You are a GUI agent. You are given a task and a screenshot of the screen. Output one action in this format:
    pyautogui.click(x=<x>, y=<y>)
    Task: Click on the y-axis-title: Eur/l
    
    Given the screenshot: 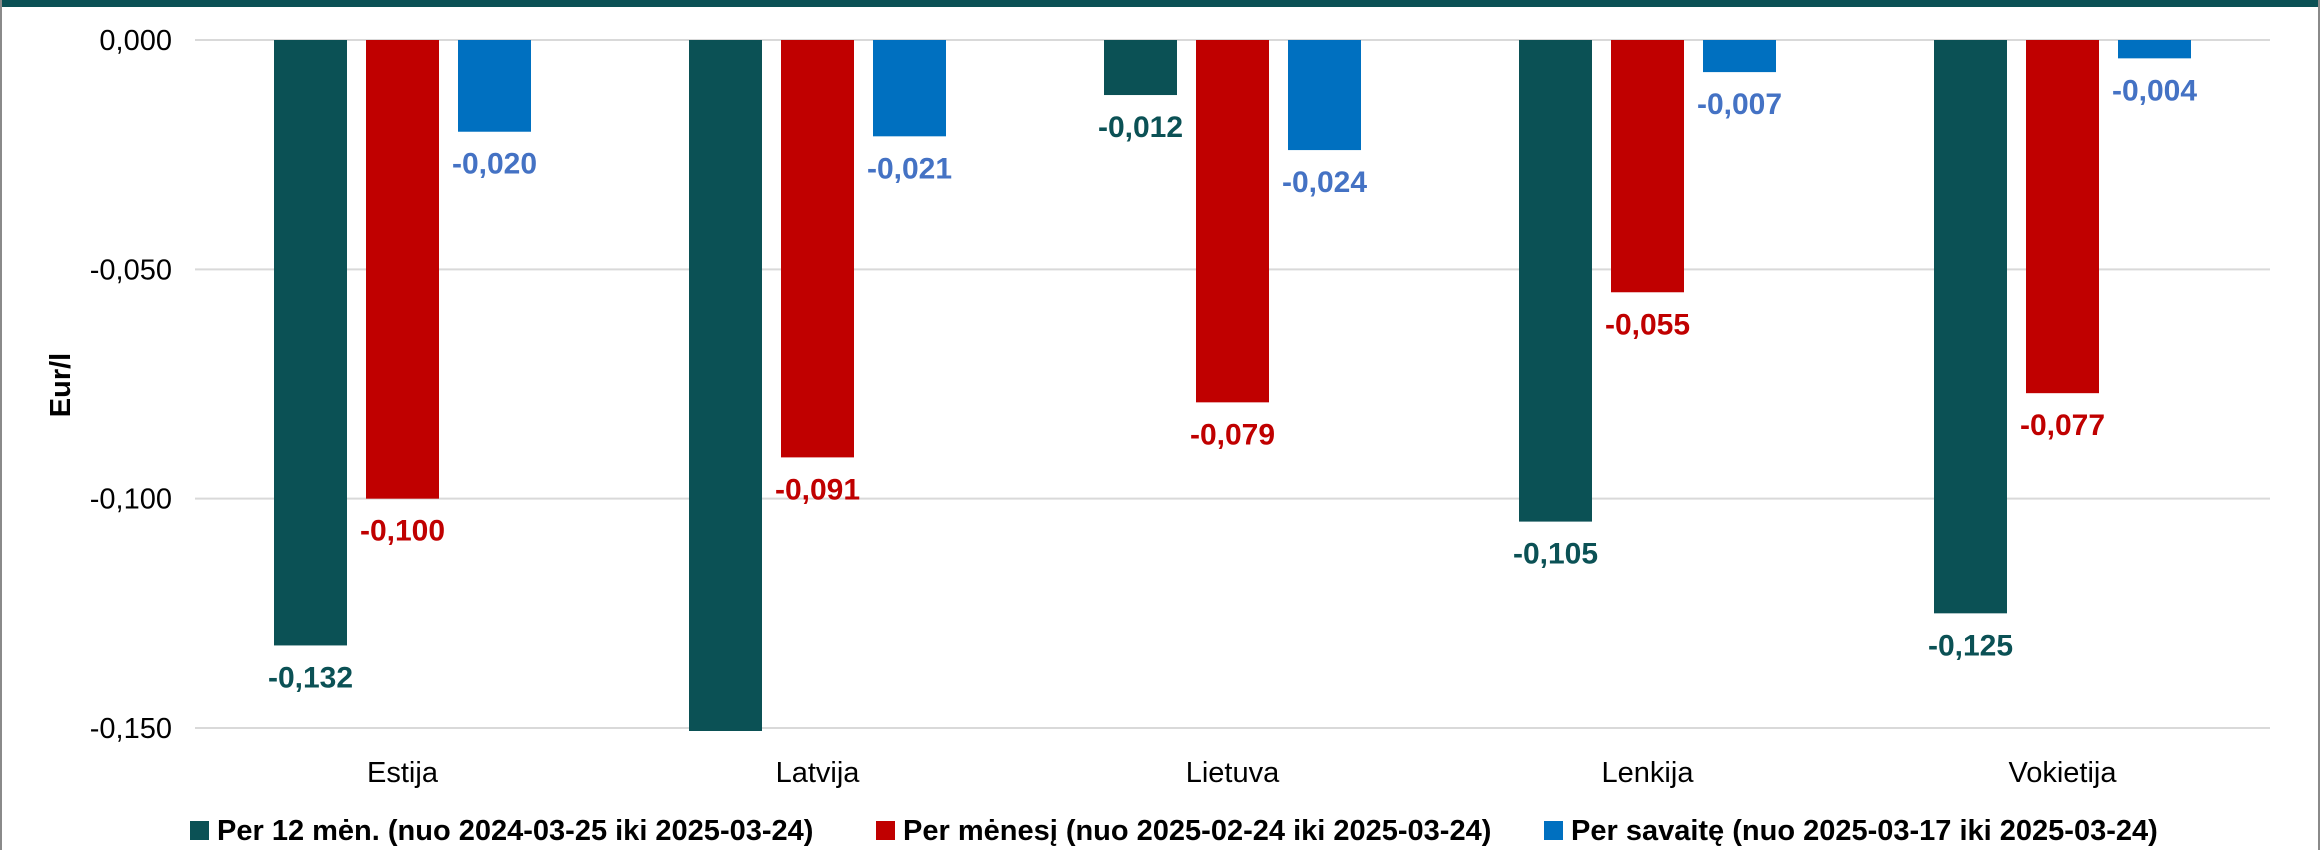 What is the action you would take?
    pyautogui.click(x=61, y=385)
    